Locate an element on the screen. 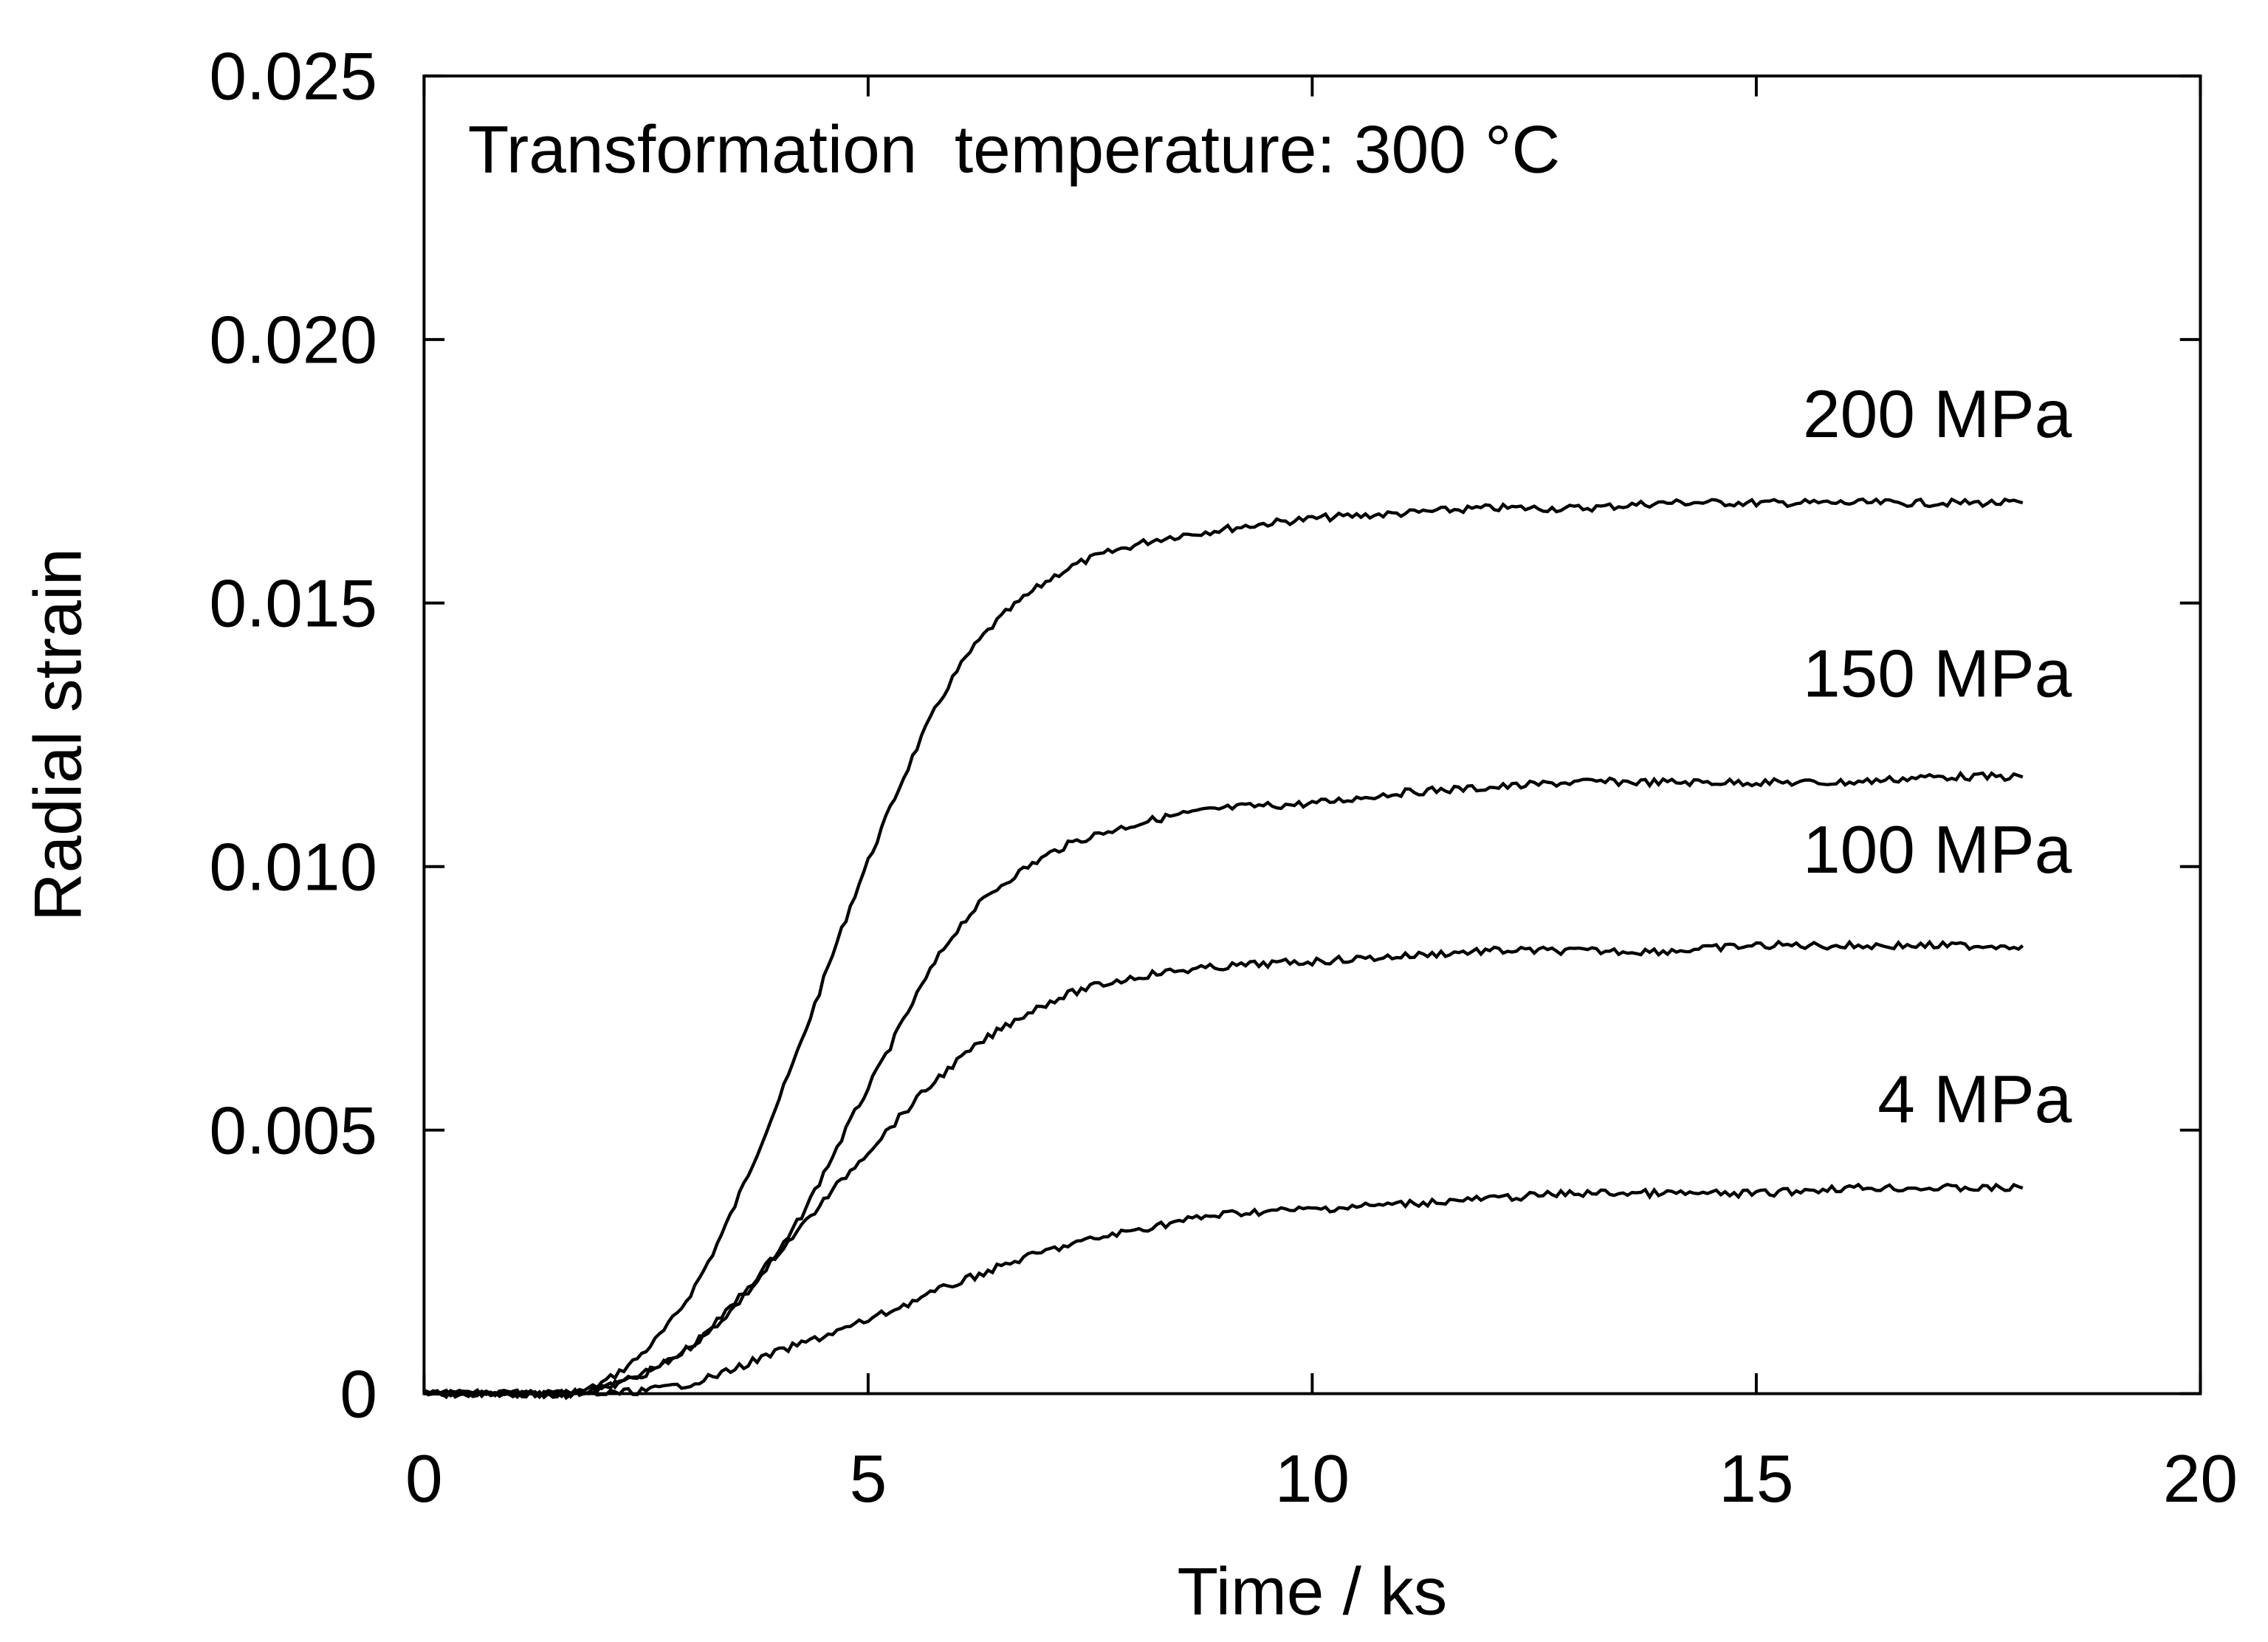 Image resolution: width=2268 pixels, height=1642 pixels. x-tick-label: 0 is located at coordinates (424, 1479).